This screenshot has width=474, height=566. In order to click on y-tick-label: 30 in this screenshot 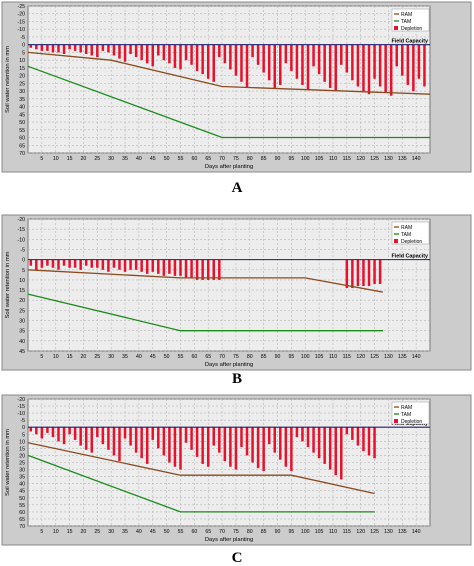, I will do `click(22, 322)`.